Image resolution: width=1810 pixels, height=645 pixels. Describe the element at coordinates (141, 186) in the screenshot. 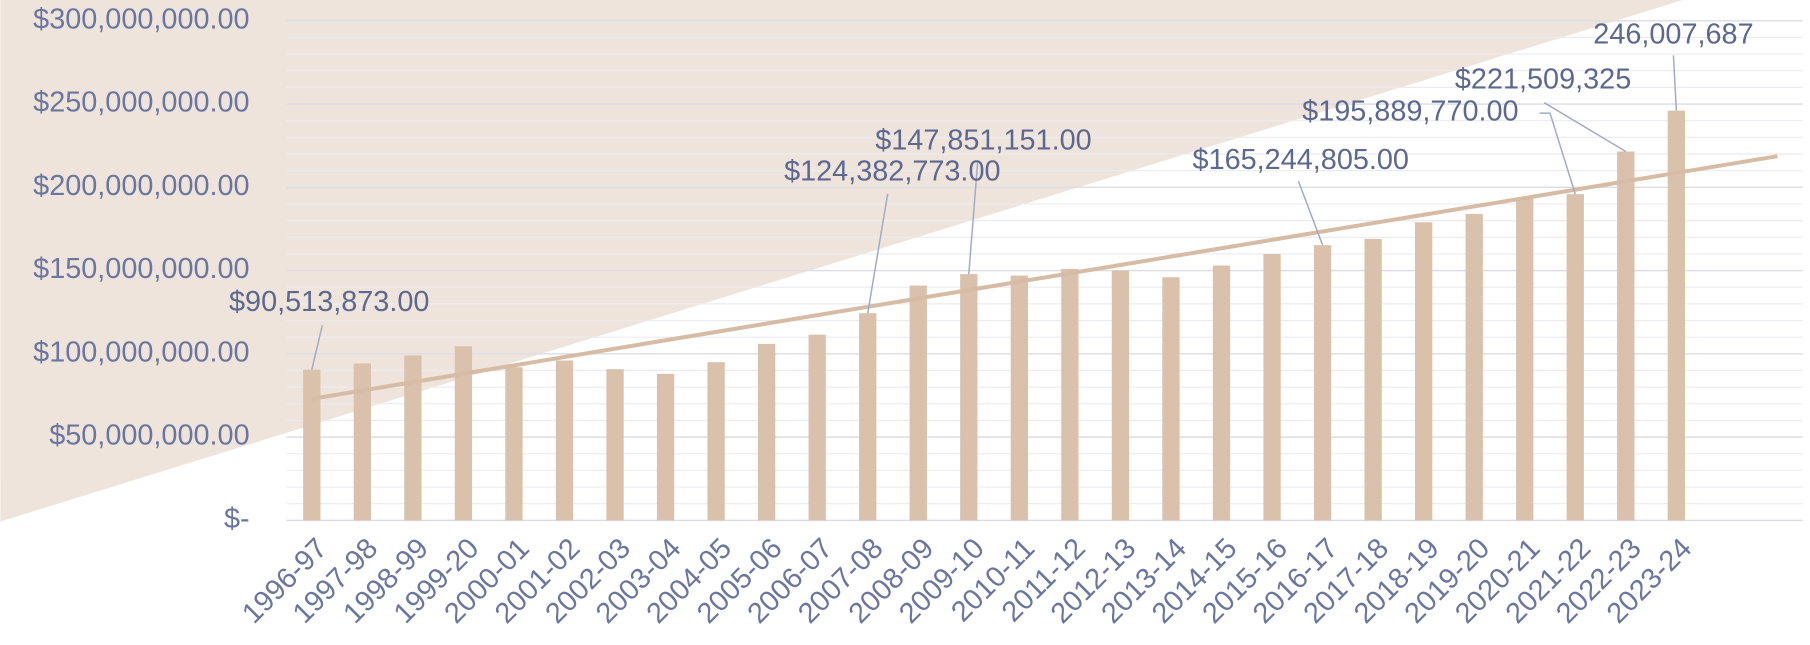

I see `y-tick-label: $200,000,000.00` at that location.